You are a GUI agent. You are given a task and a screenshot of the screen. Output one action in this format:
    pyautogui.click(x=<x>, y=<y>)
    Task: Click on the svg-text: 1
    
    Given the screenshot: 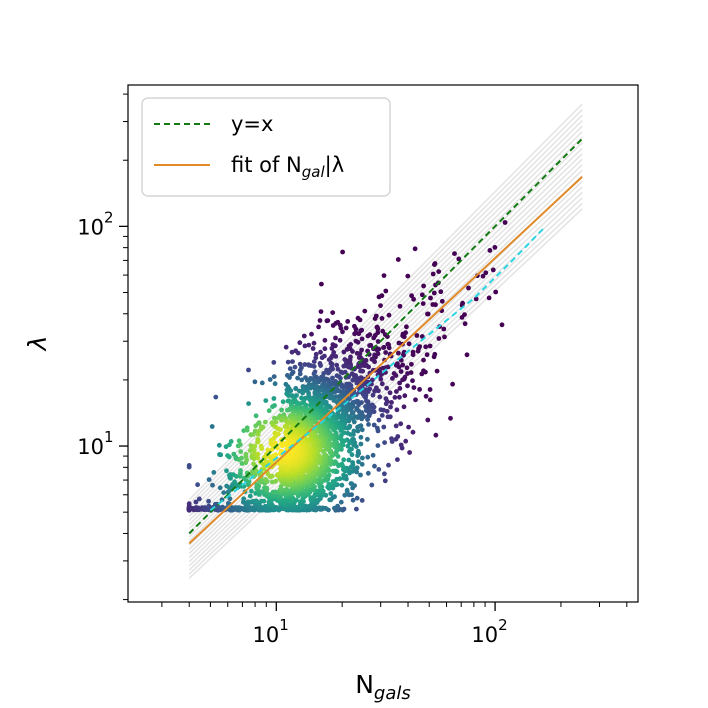 What is the action you would take?
    pyautogui.click(x=109, y=437)
    